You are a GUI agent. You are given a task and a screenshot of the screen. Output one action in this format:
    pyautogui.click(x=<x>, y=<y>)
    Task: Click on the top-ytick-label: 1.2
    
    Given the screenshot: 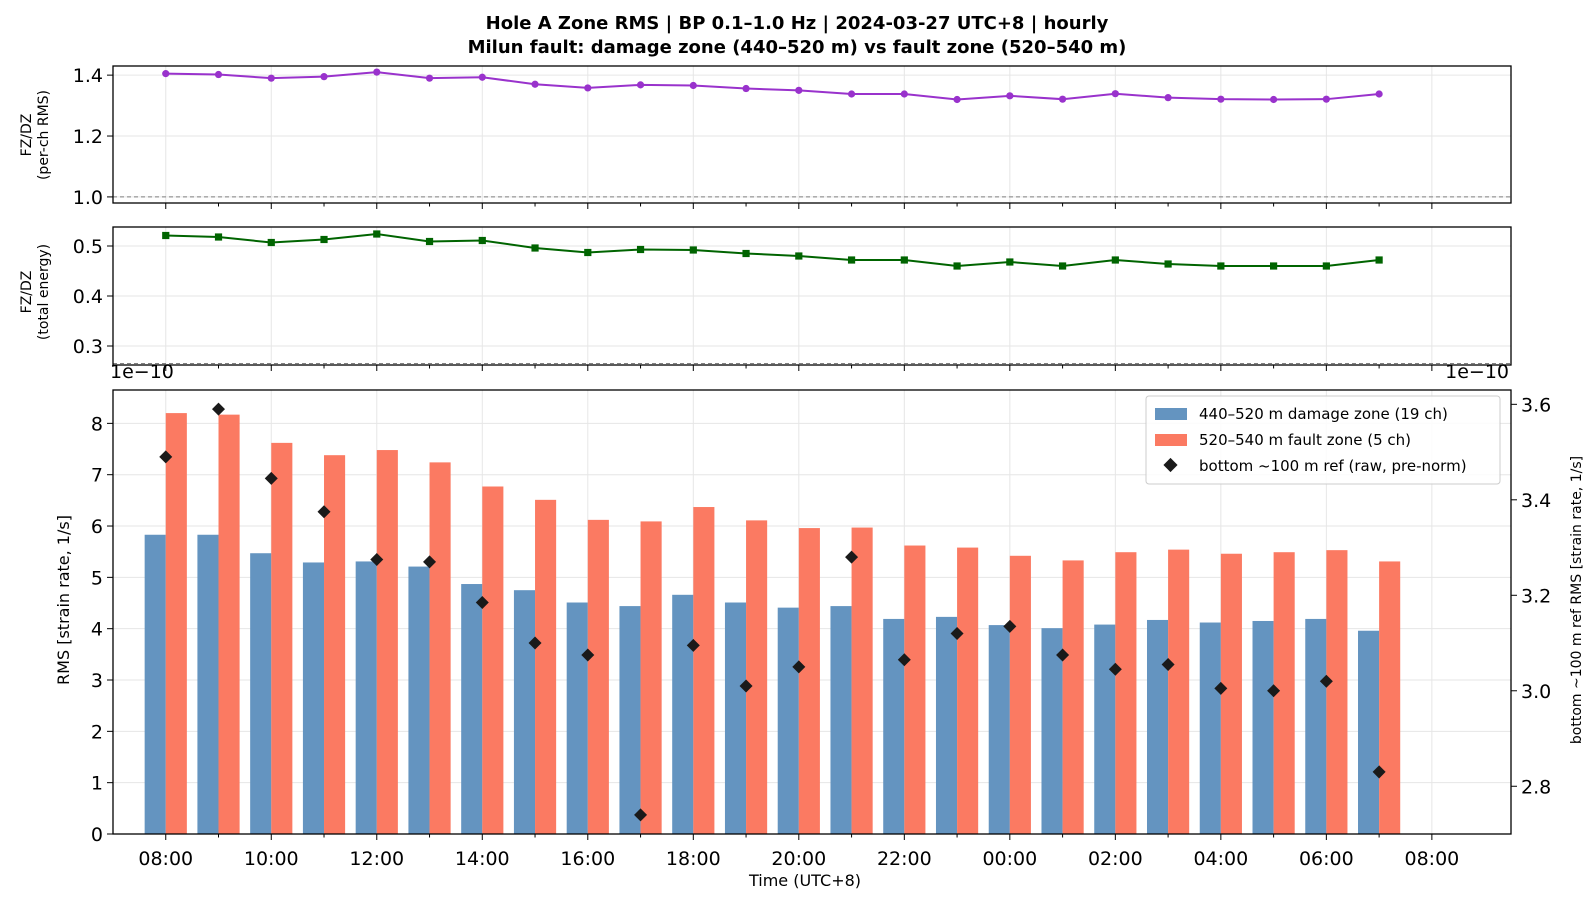 What is the action you would take?
    pyautogui.click(x=88, y=137)
    